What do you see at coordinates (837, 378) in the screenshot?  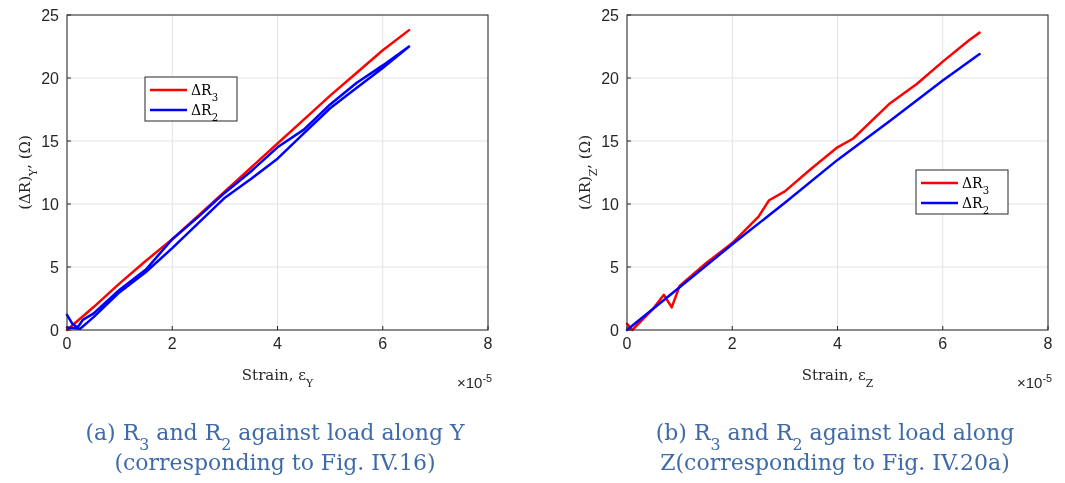 I see `x-axis-title: Strain, ε$_{Z}$` at bounding box center [837, 378].